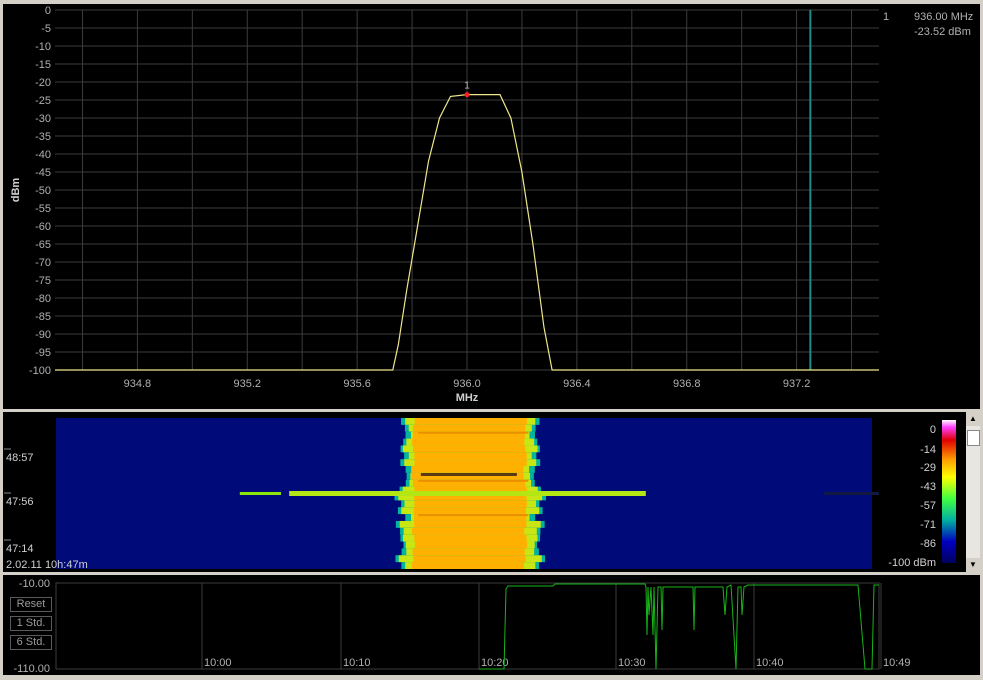  Describe the element at coordinates (40, 371) in the screenshot. I see `y-tick-label: -100` at that location.